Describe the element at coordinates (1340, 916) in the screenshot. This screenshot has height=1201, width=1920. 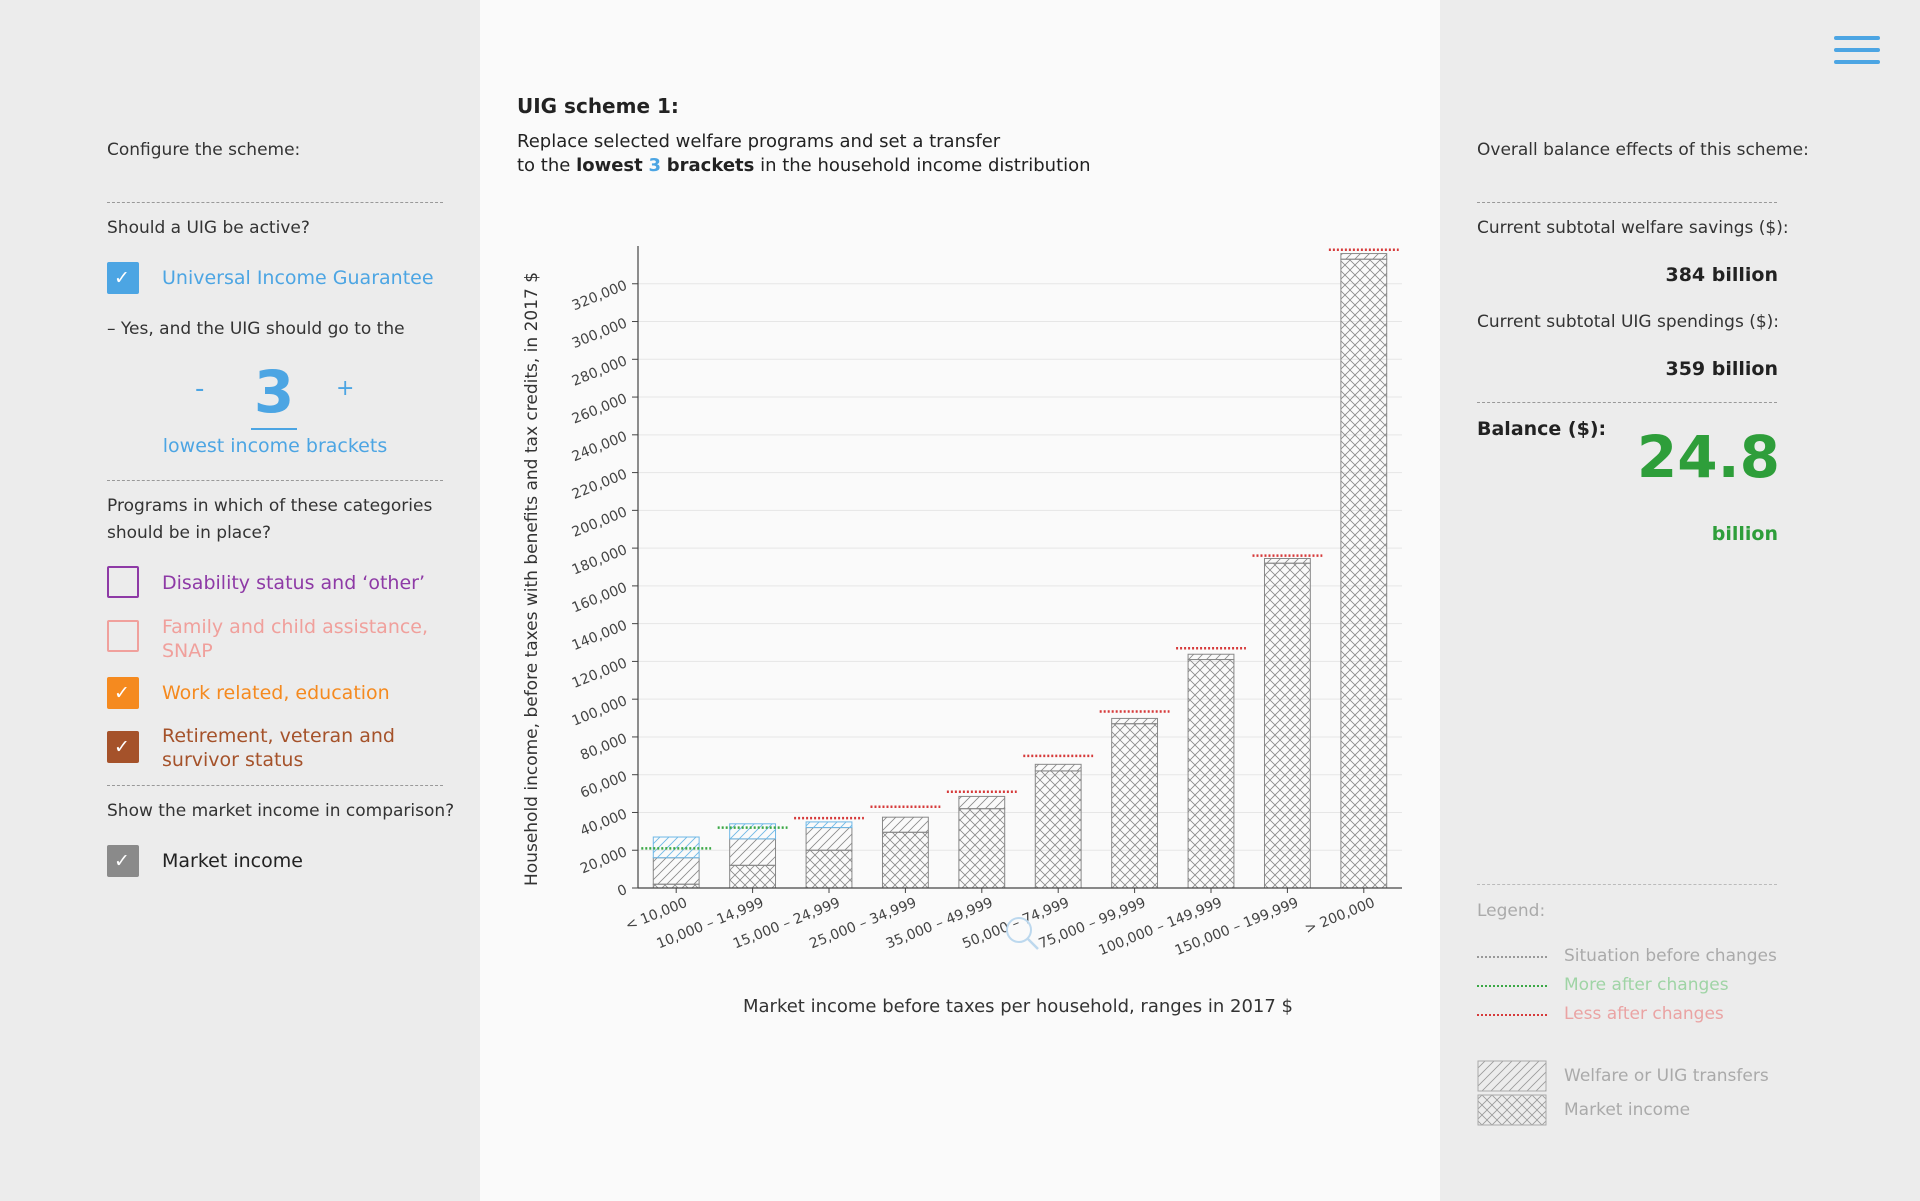
I see `x-tick-label: > 200,000` at that location.